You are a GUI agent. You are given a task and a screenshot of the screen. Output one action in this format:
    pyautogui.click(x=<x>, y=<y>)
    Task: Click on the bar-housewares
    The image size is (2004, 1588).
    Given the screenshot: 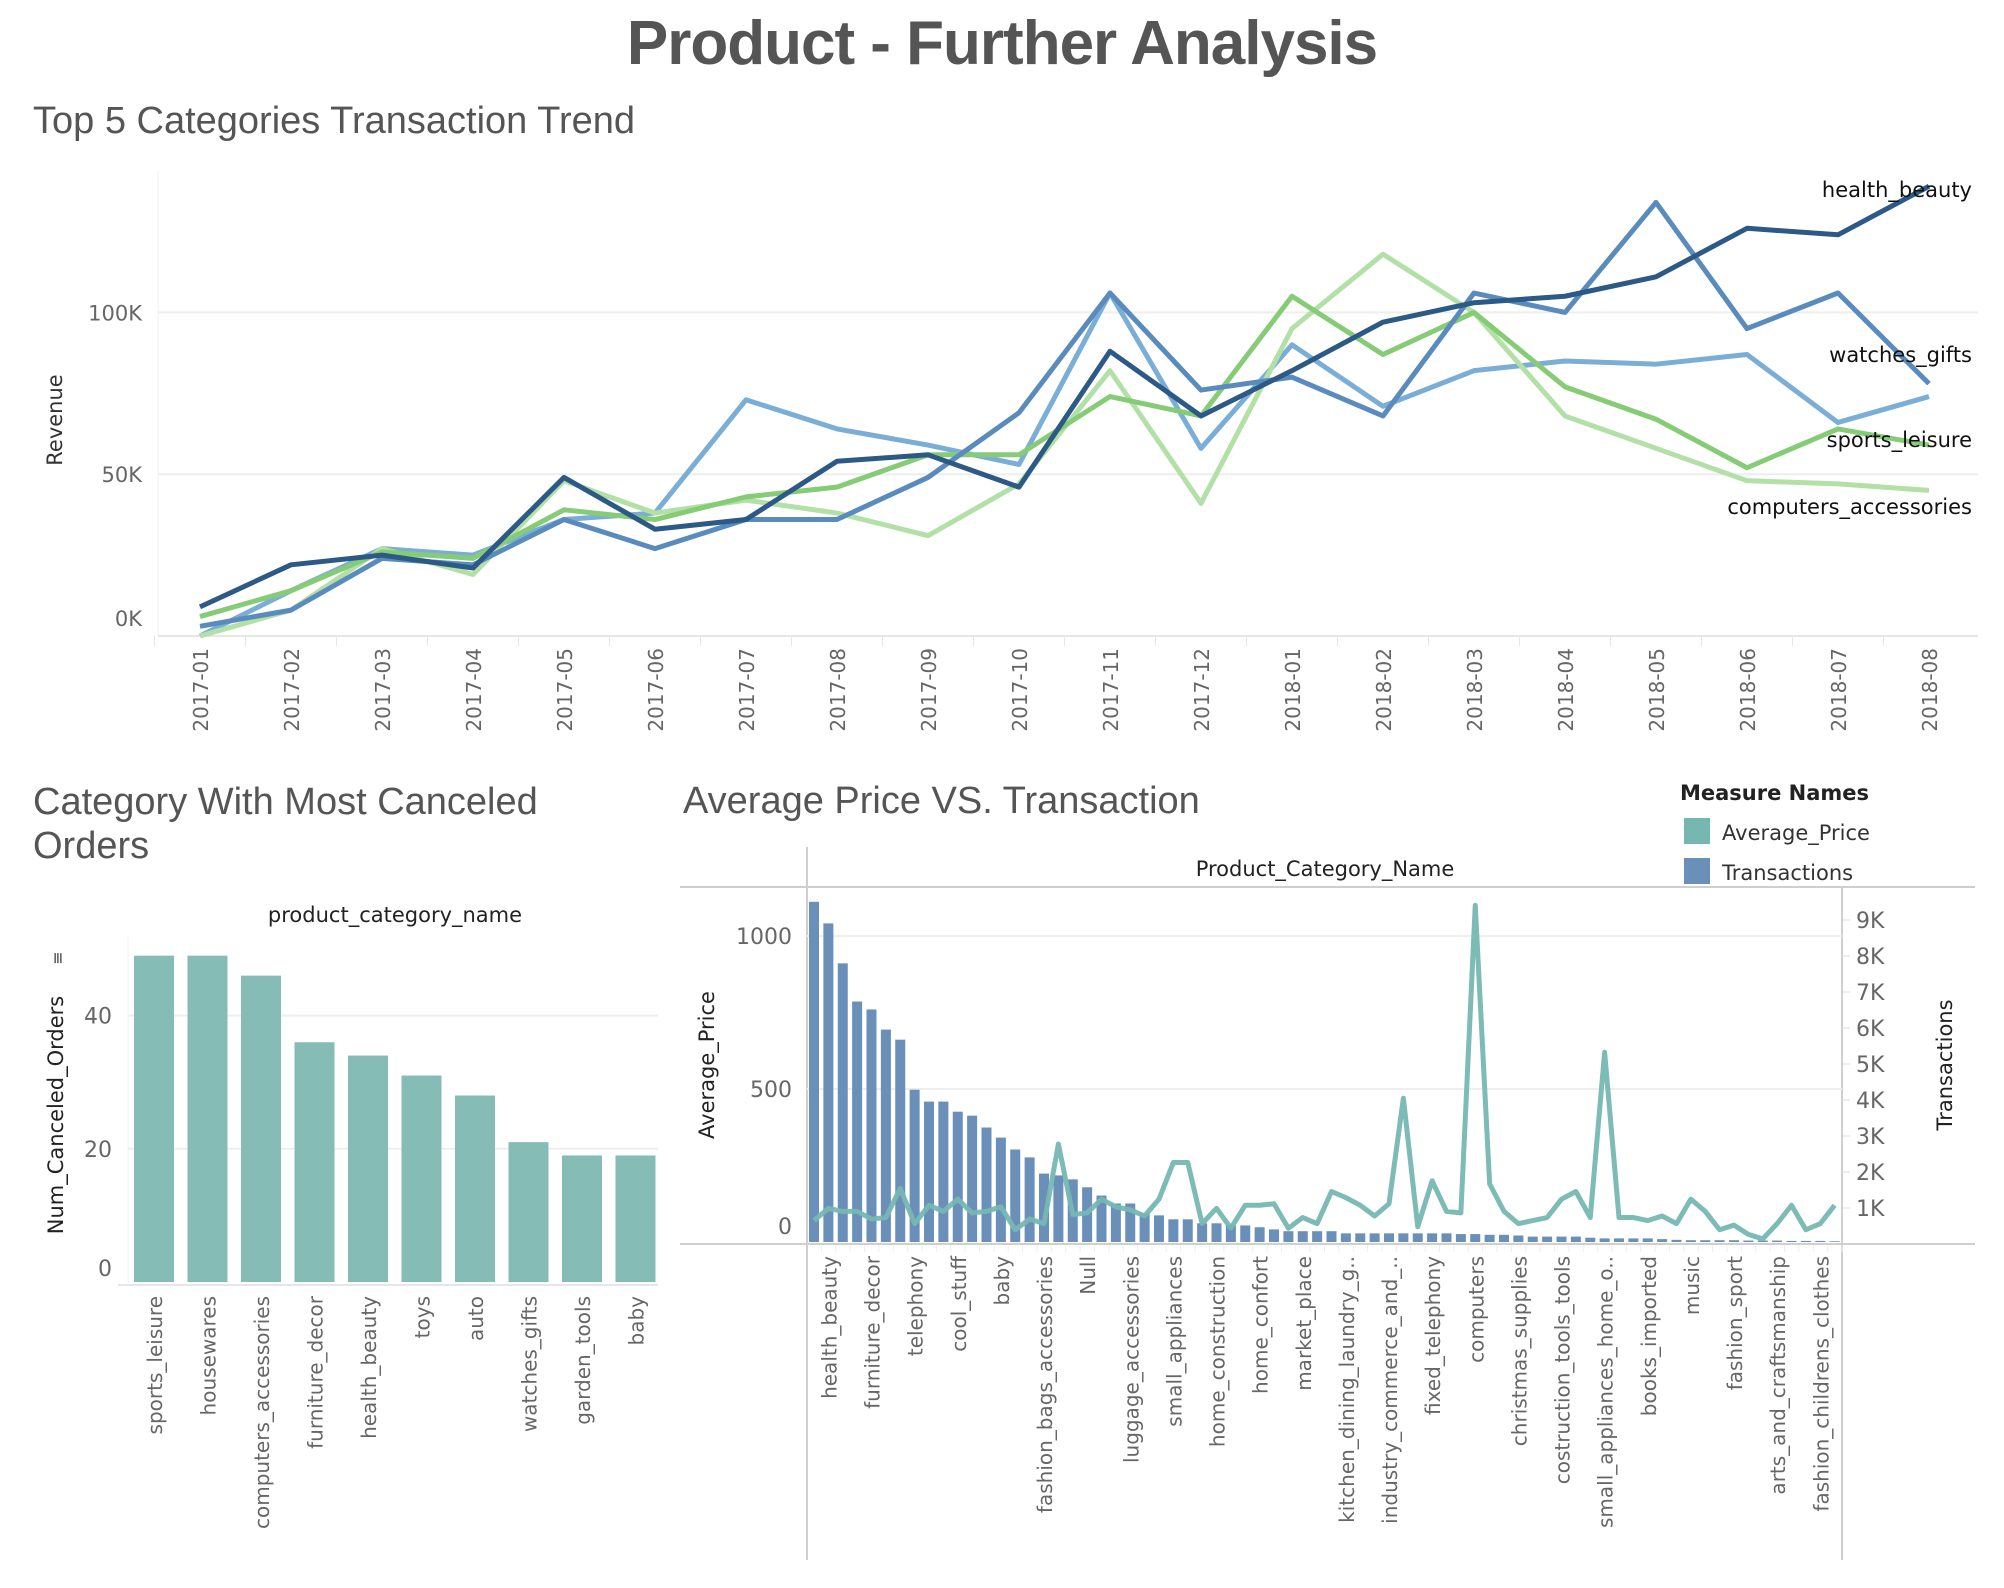 What is the action you would take?
    pyautogui.click(x=207, y=1118)
    